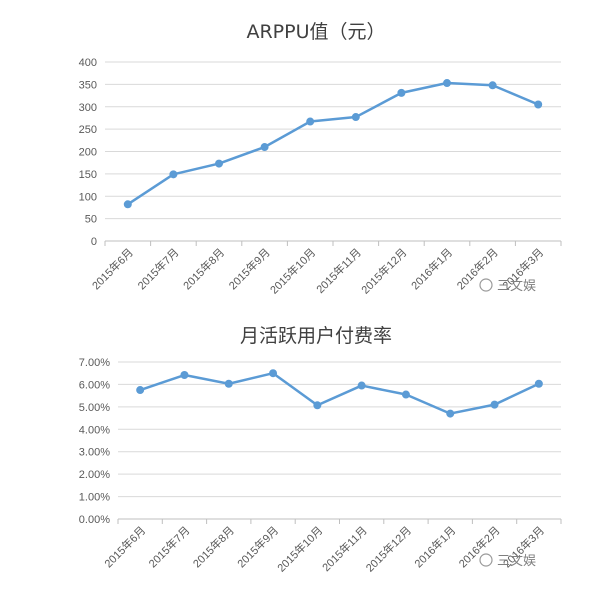 This screenshot has width=594, height=597. Describe the element at coordinates (88, 130) in the screenshot. I see `y-tick-label: 250` at that location.